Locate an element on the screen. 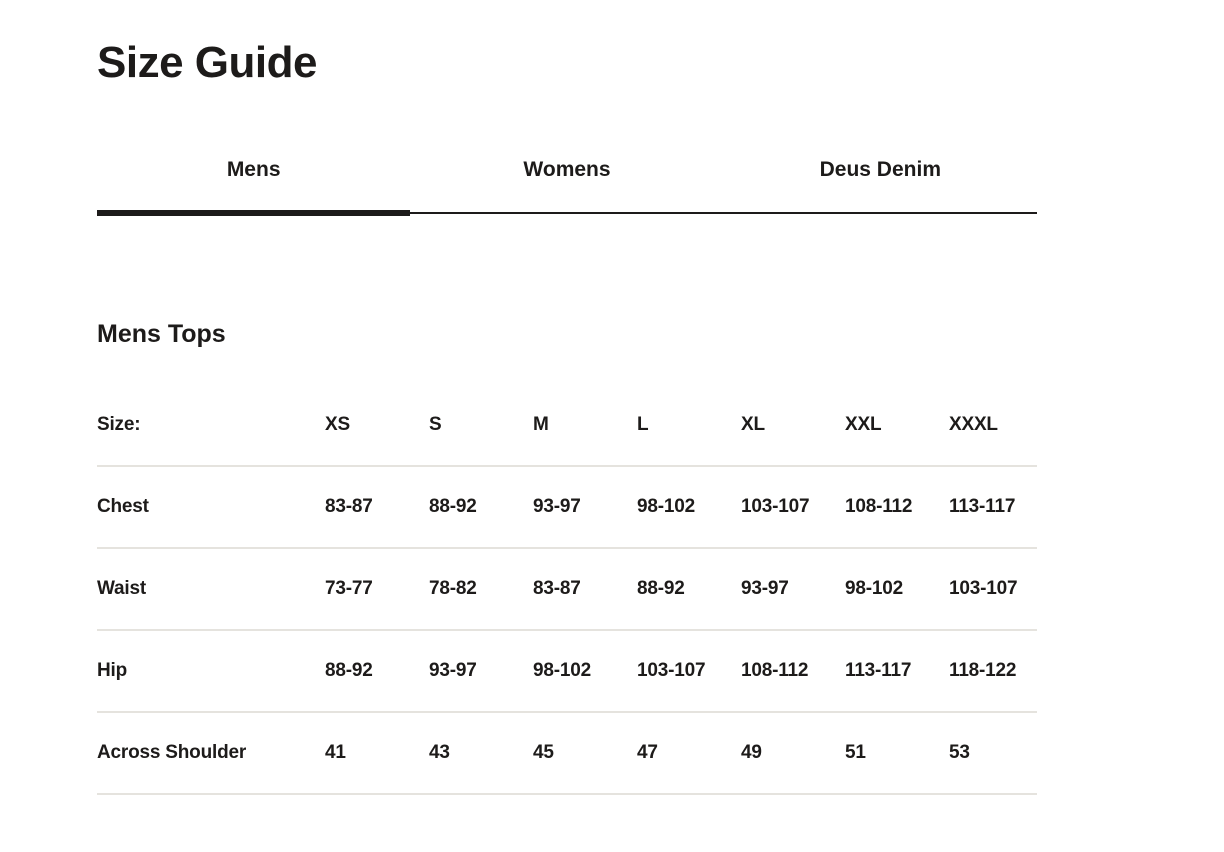 This screenshot has height=852, width=1224. size-header-m: M is located at coordinates (541, 424).